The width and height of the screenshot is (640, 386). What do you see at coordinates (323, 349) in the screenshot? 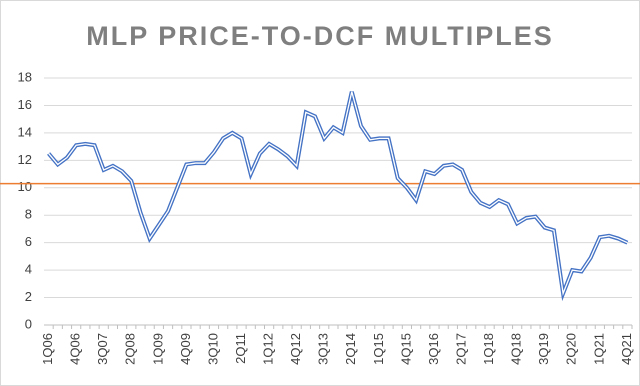
I see `x-tick-label: 3Q13` at bounding box center [323, 349].